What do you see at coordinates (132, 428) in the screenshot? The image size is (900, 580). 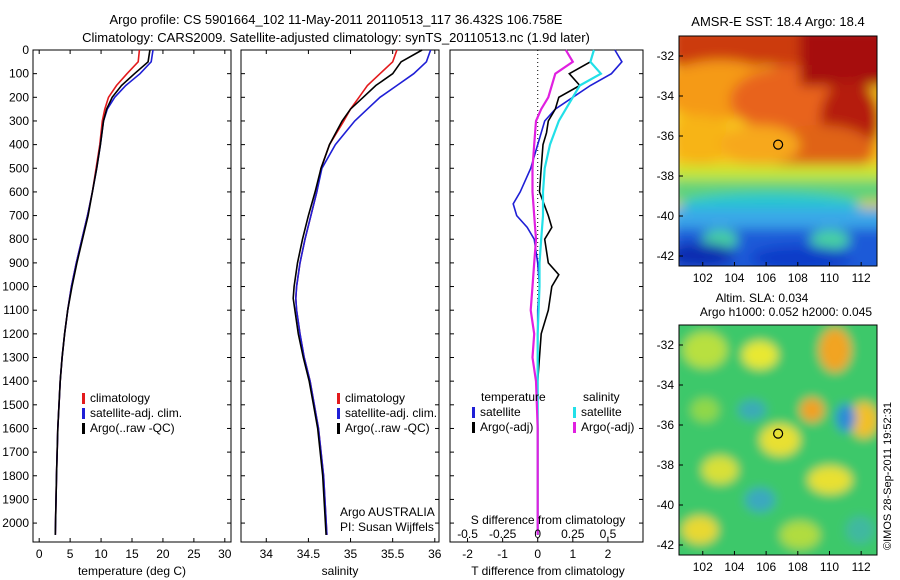 I see `temperature-legend-label: Argo(..raw -QC)` at bounding box center [132, 428].